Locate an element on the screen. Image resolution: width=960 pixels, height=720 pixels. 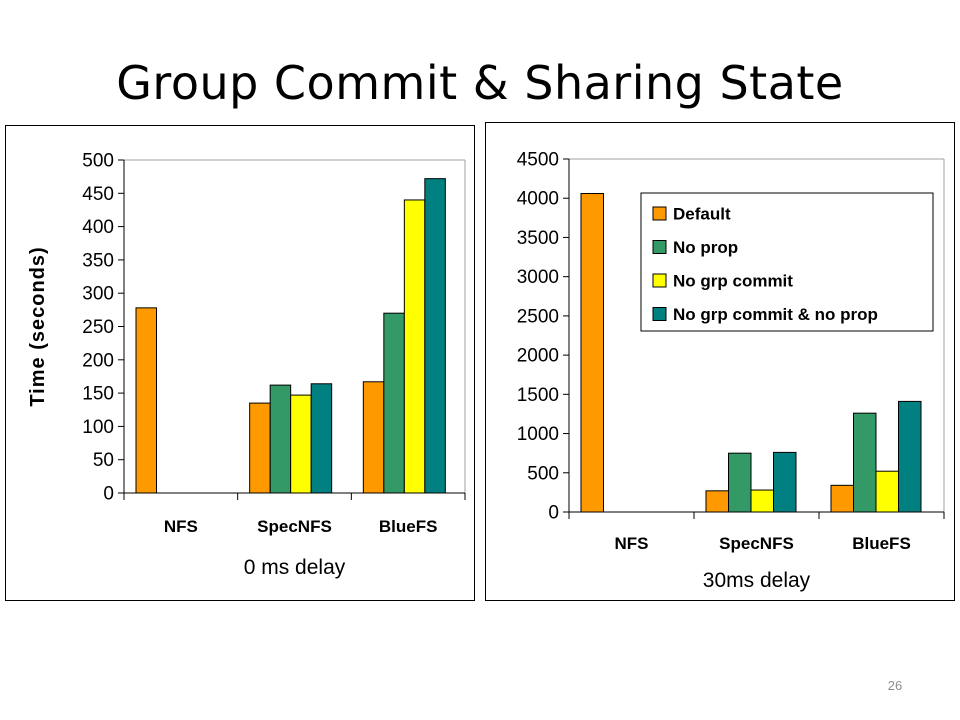
chart1-bar-bluefs-no-prop is located at coordinates (394, 403).